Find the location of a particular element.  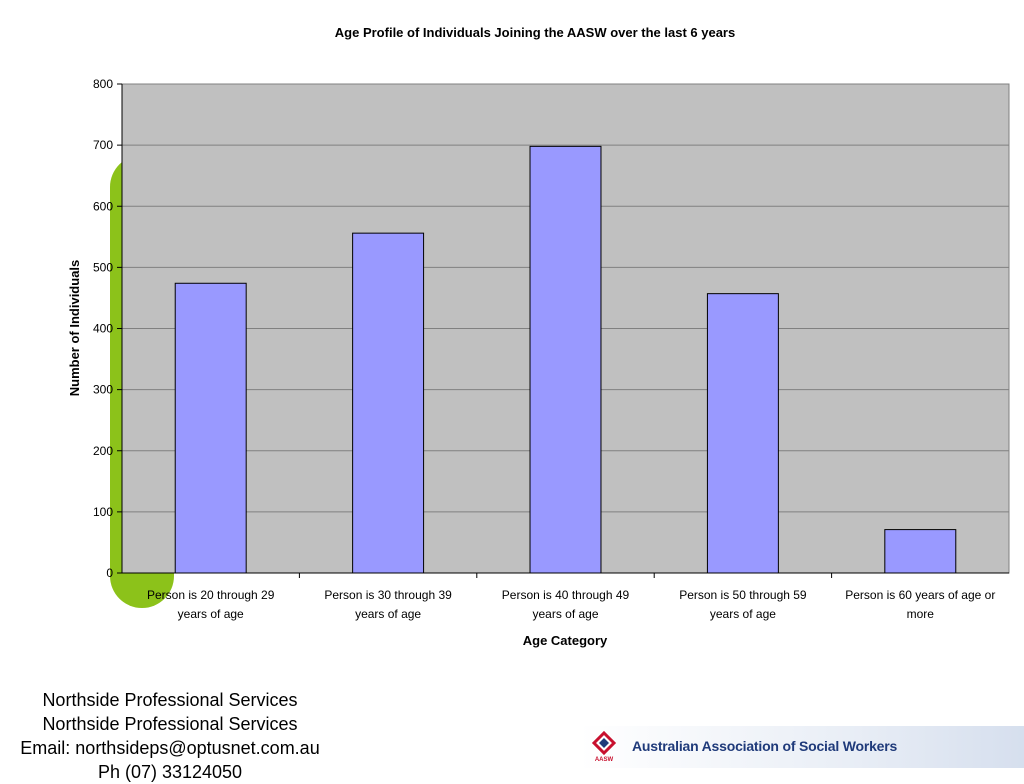

x-category-label: more is located at coordinates (921, 614).